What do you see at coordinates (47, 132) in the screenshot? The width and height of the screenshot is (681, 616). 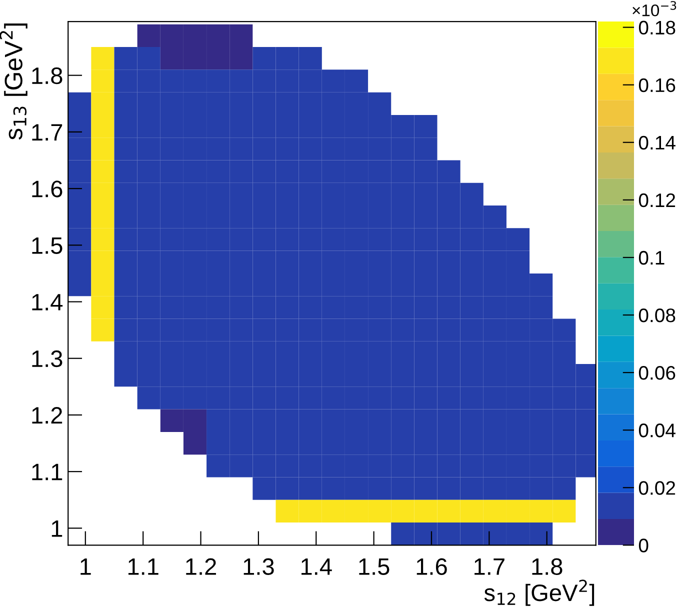 I see `y-tick-label: 1.7` at bounding box center [47, 132].